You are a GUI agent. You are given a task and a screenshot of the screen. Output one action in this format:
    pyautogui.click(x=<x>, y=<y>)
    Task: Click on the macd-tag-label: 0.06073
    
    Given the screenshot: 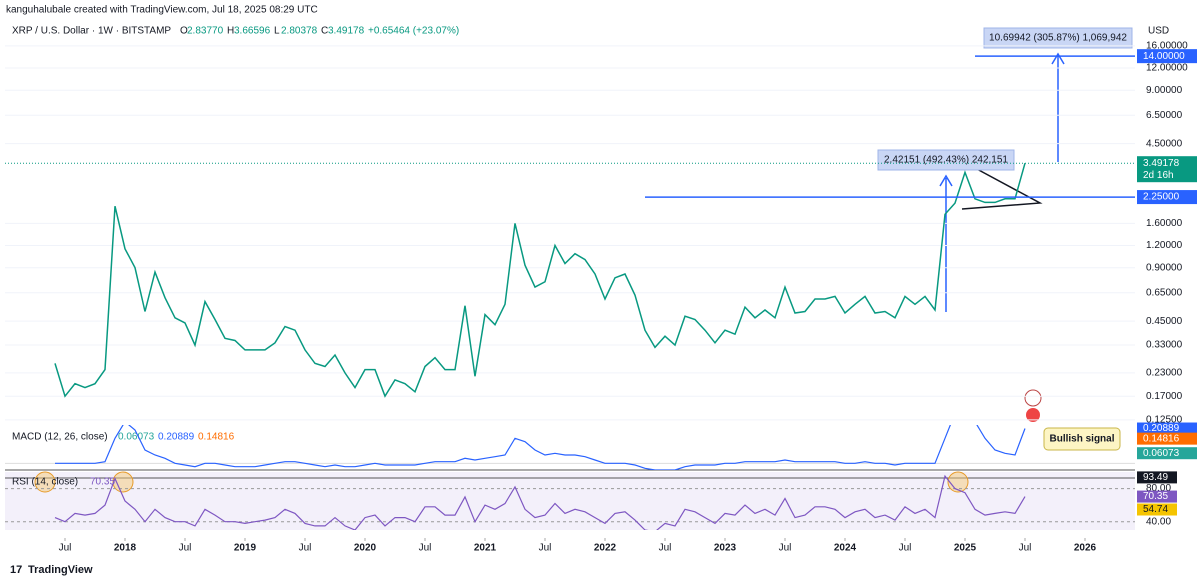 What is the action you would take?
    pyautogui.click(x=1161, y=453)
    